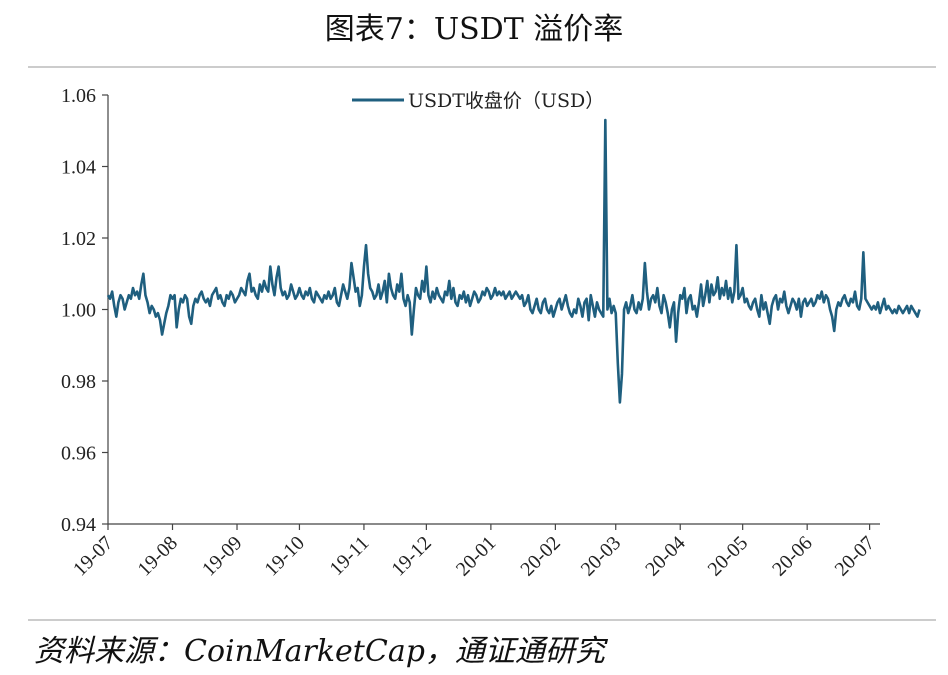 The width and height of the screenshot is (948, 675). What do you see at coordinates (78, 382) in the screenshot?
I see `y-tick-label: 0.98` at bounding box center [78, 382].